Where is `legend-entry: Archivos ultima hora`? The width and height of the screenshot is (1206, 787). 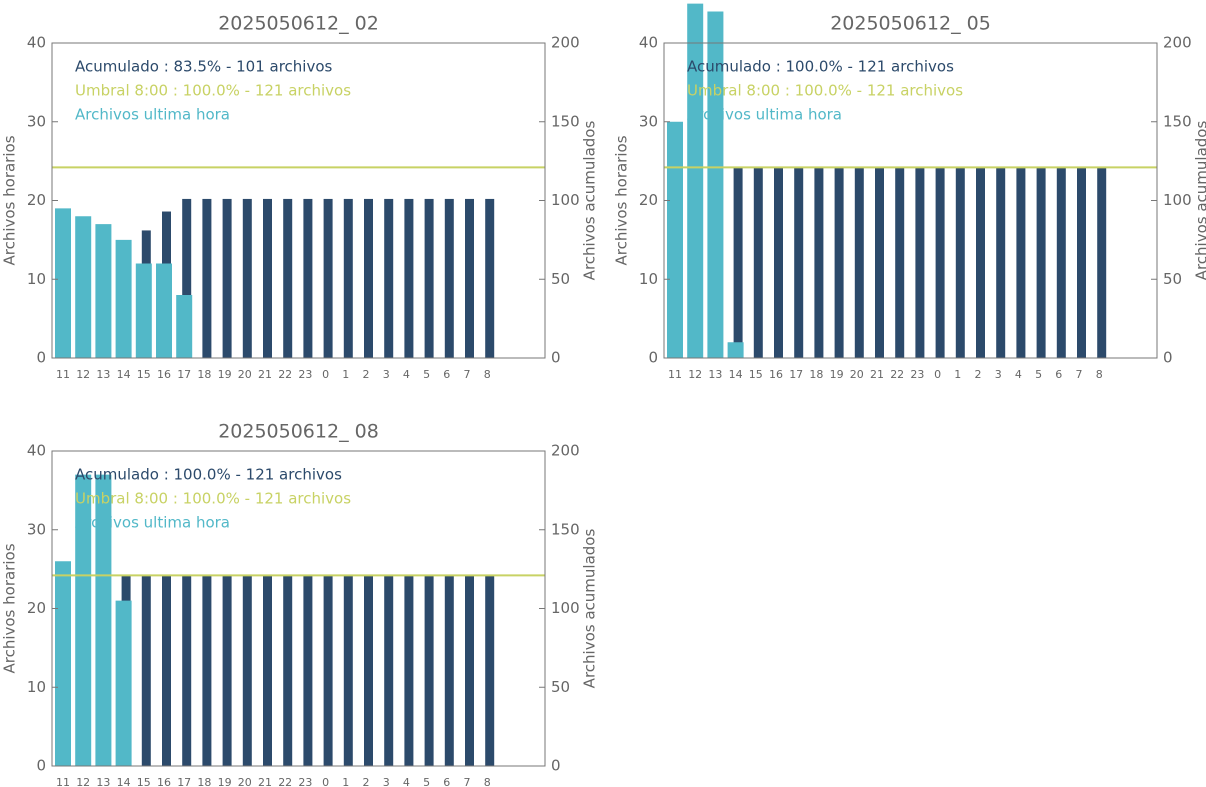
legend-entry: Archivos ultima hora is located at coordinates (152, 523).